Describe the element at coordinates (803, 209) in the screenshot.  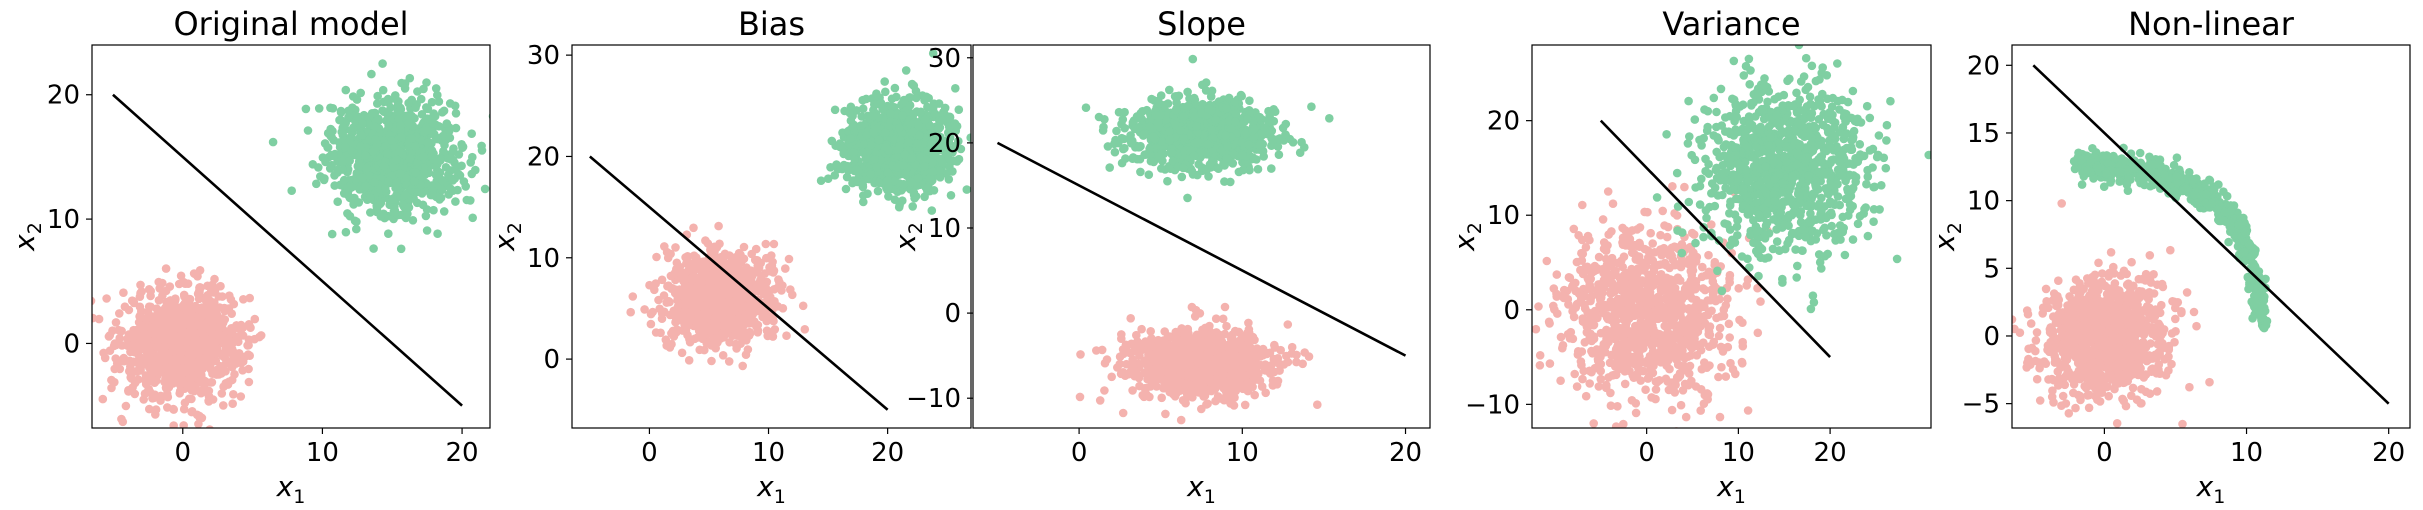
I see `scatter-points` at that location.